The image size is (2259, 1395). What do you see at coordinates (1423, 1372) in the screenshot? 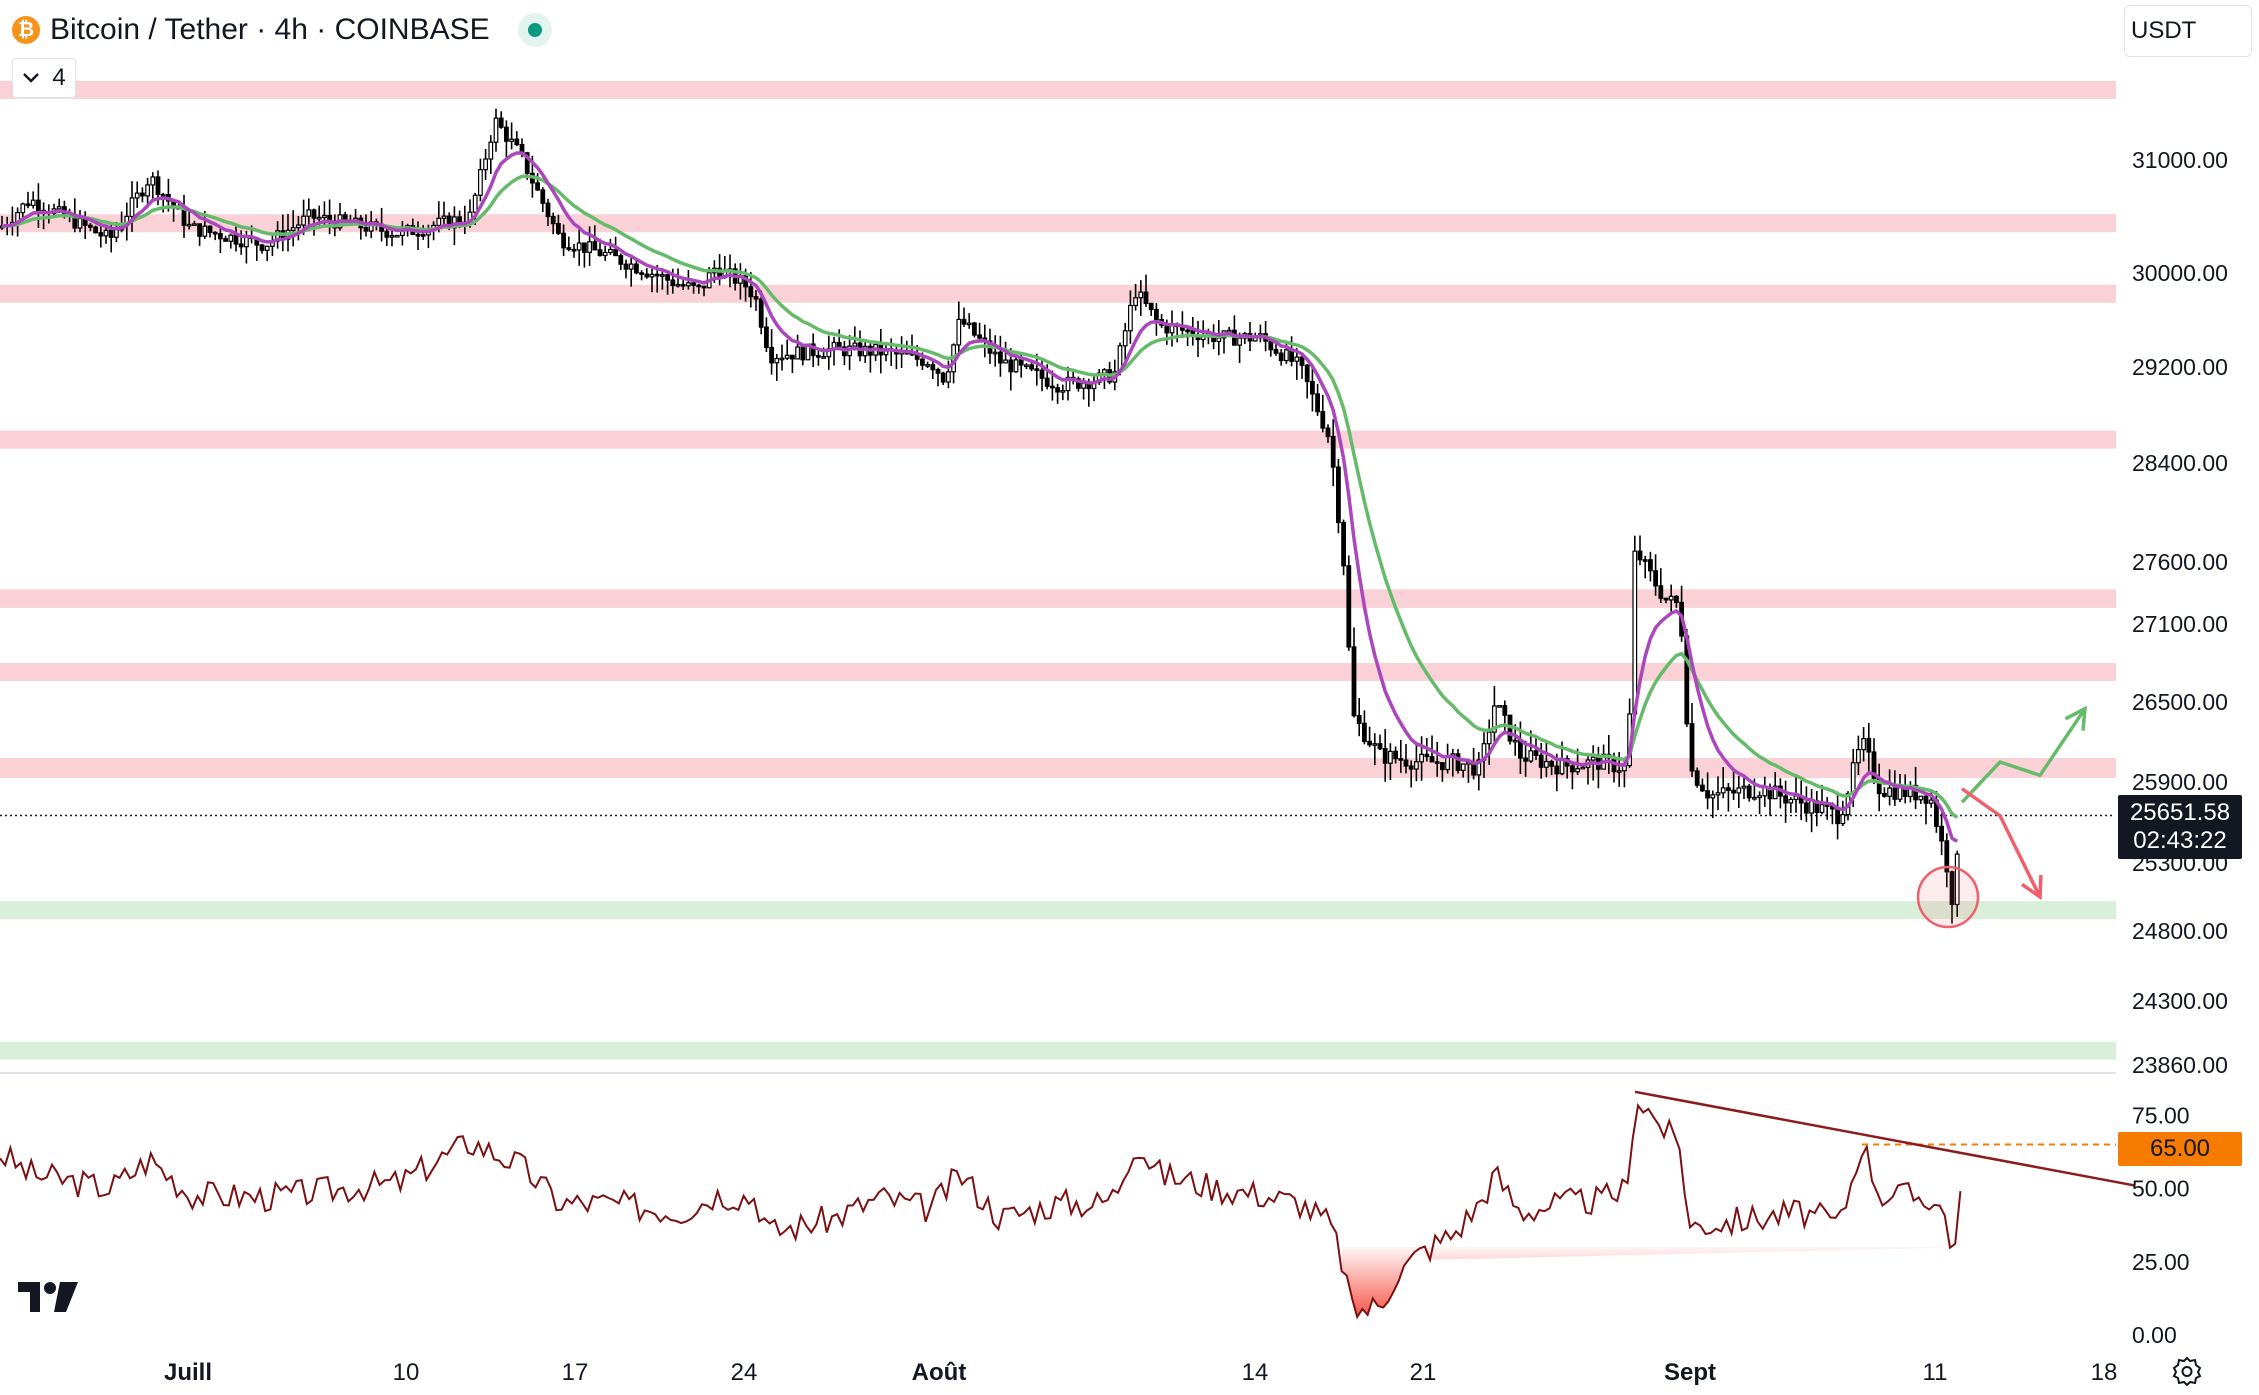
I see `time-tick-label: 21` at bounding box center [1423, 1372].